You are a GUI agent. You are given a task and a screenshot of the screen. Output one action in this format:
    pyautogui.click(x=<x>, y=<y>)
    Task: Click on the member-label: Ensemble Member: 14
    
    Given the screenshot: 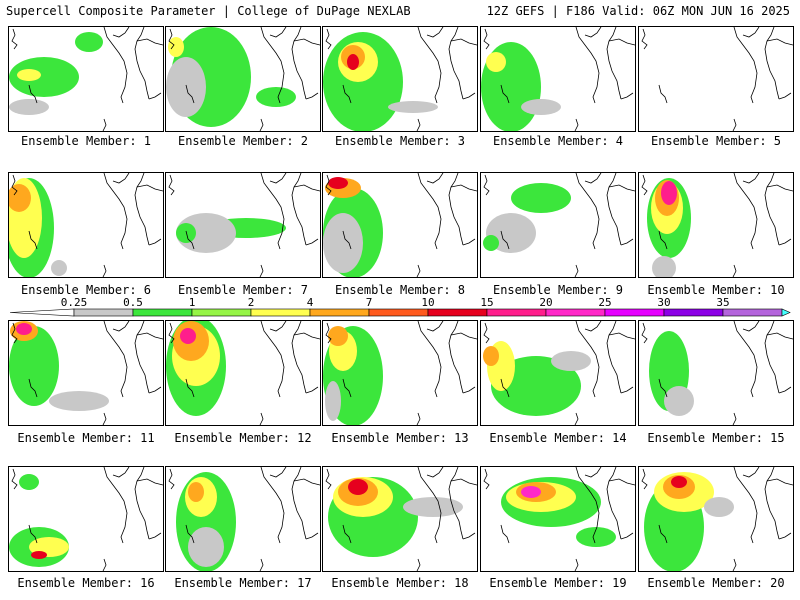 What is the action you would take?
    pyautogui.click(x=558, y=438)
    